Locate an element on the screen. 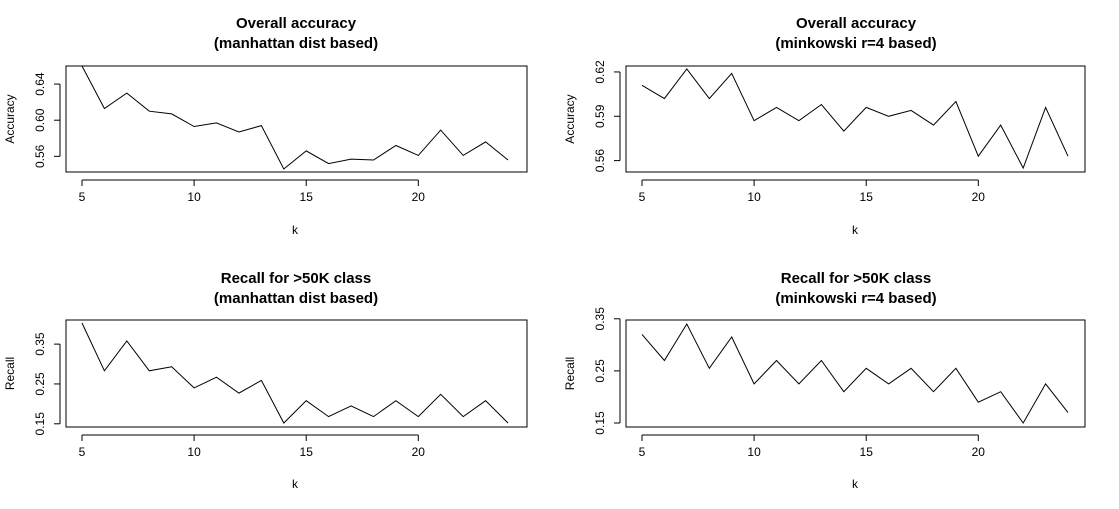 The height and width of the screenshot is (509, 1119). y-tick-label: 0.64 is located at coordinates (40, 84).